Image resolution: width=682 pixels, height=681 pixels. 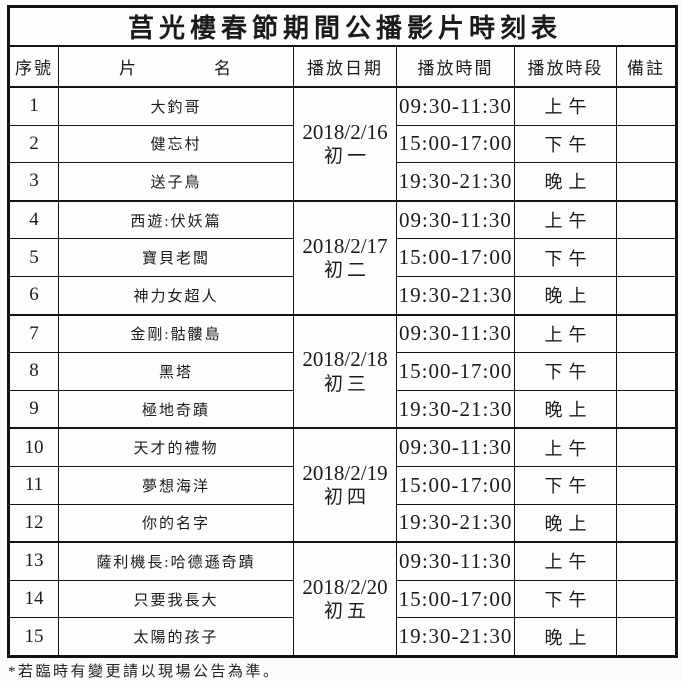 I want to click on date-cell: 2018/2/18 初三, so click(x=345, y=371).